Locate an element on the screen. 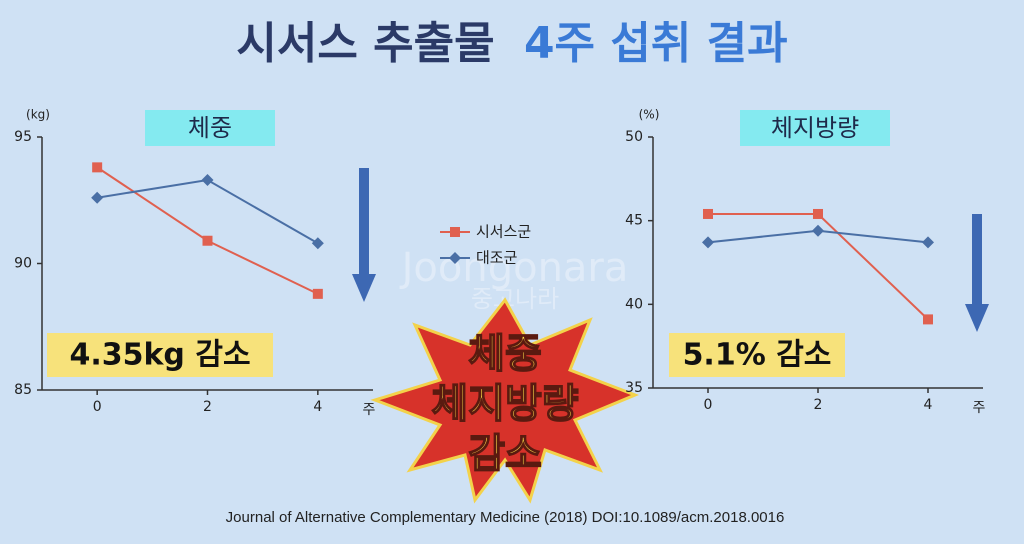  chart-title: 체지방량 is located at coordinates (815, 128).